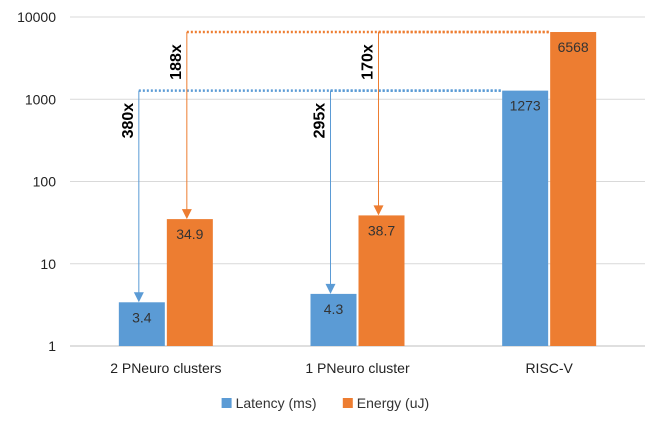 This screenshot has height=422, width=662. What do you see at coordinates (525, 106) in the screenshot?
I see `data-label: 1273` at bounding box center [525, 106].